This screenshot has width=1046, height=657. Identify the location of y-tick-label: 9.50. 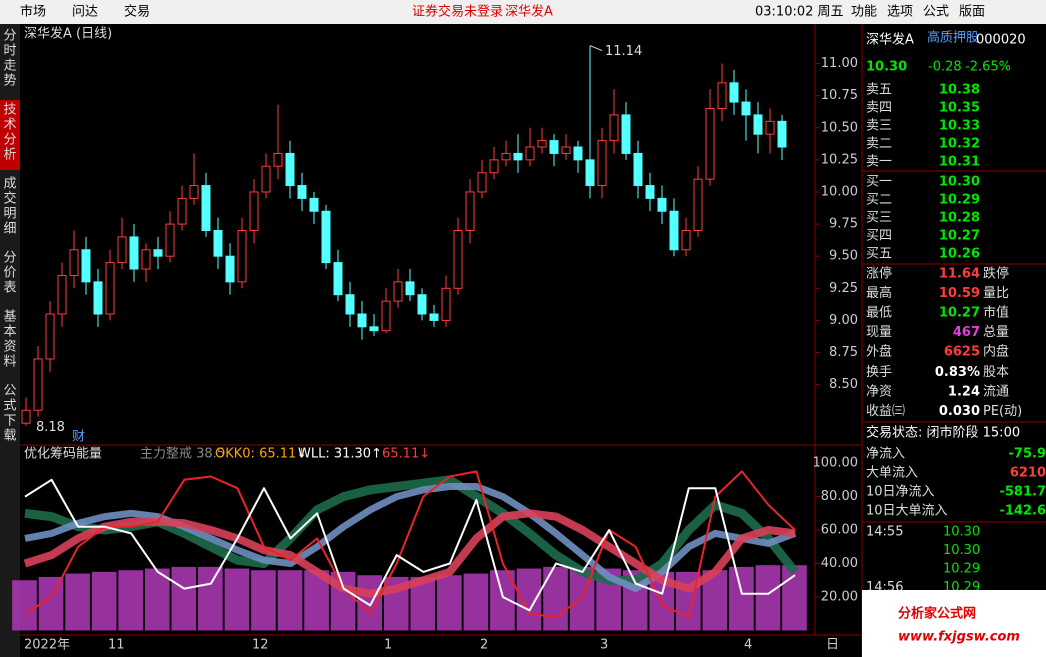
(843, 256).